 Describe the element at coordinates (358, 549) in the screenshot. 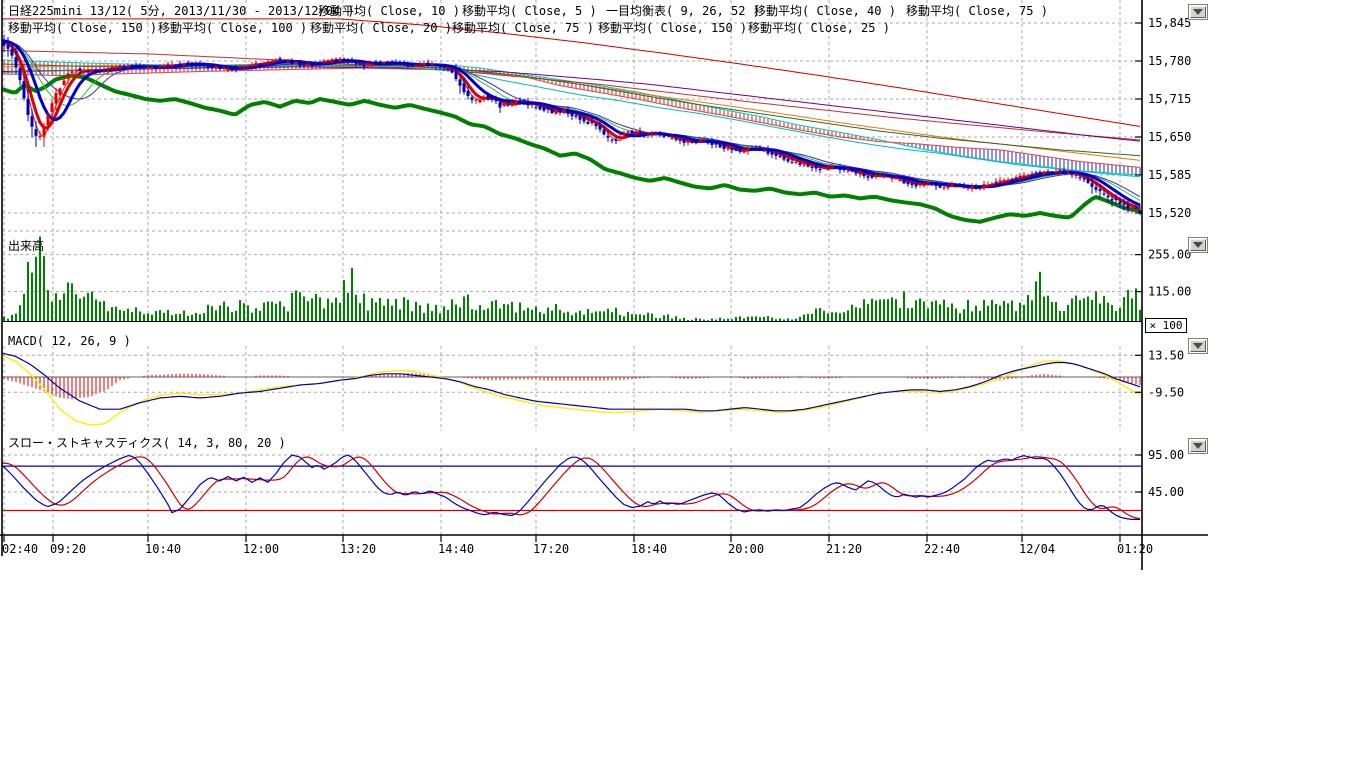

I see `axis-tick-label: 13:20` at that location.